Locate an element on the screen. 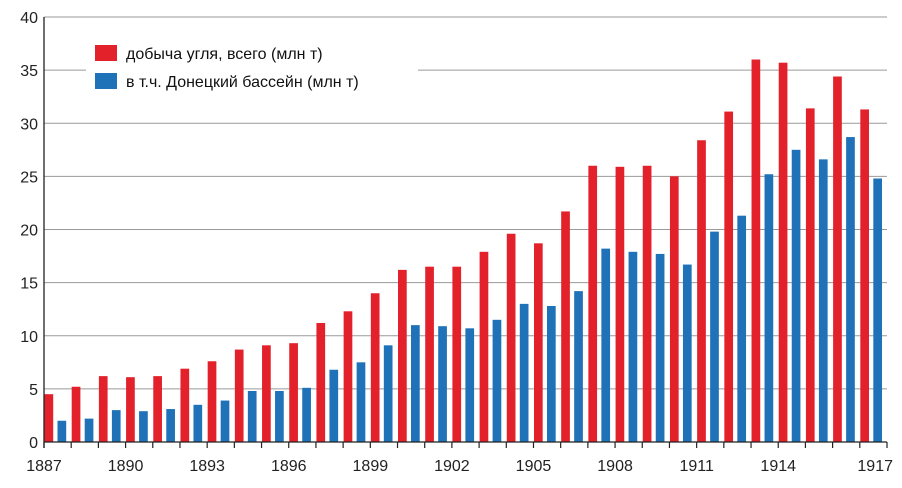 This screenshot has height=488, width=902. x-tick-label: 1914 is located at coordinates (778, 466).